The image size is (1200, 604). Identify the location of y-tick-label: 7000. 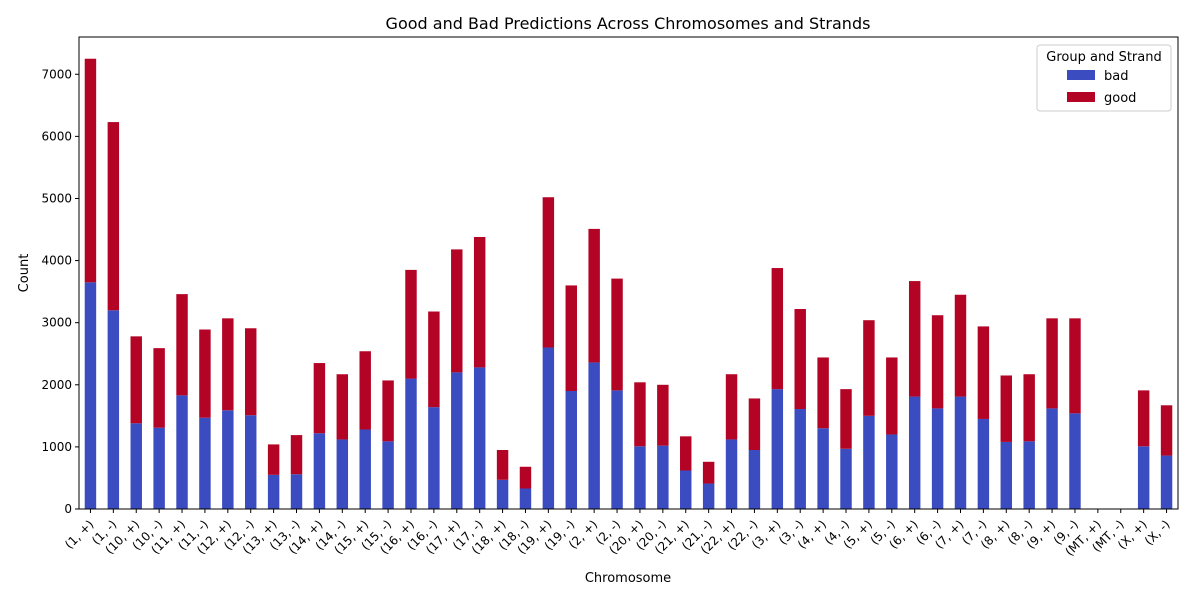
(56, 74).